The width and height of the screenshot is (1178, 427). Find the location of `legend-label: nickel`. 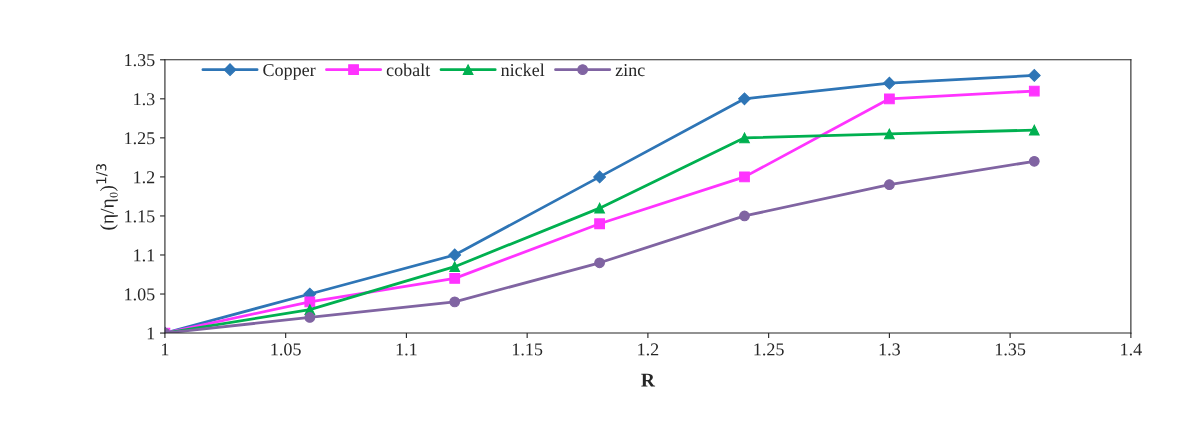

legend-label: nickel is located at coordinates (523, 70).